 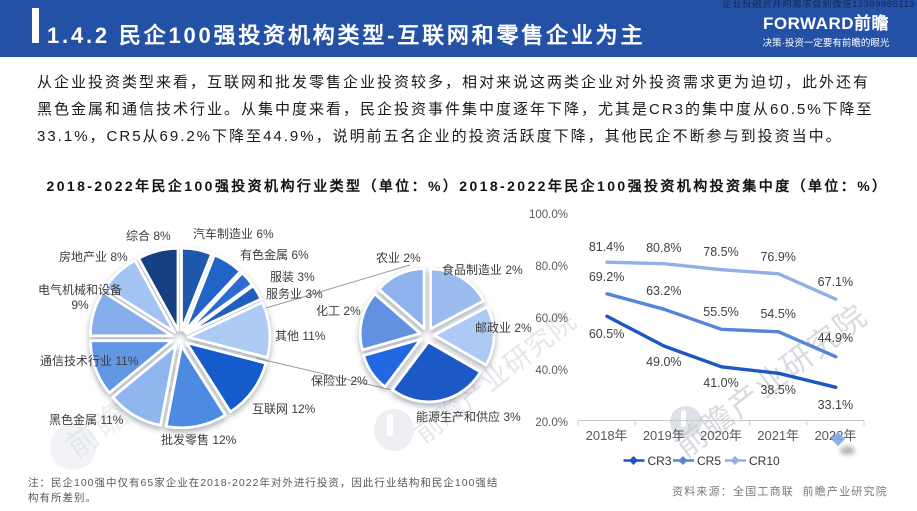 What do you see at coordinates (663, 291) in the screenshot?
I see `svg-text: 63.2%` at bounding box center [663, 291].